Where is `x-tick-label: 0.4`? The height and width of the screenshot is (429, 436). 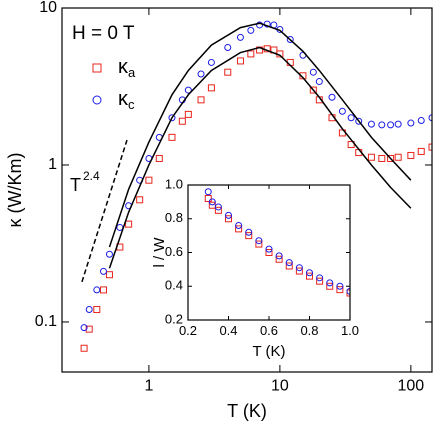
x-tick-label: 0.4 is located at coordinates (228, 330).